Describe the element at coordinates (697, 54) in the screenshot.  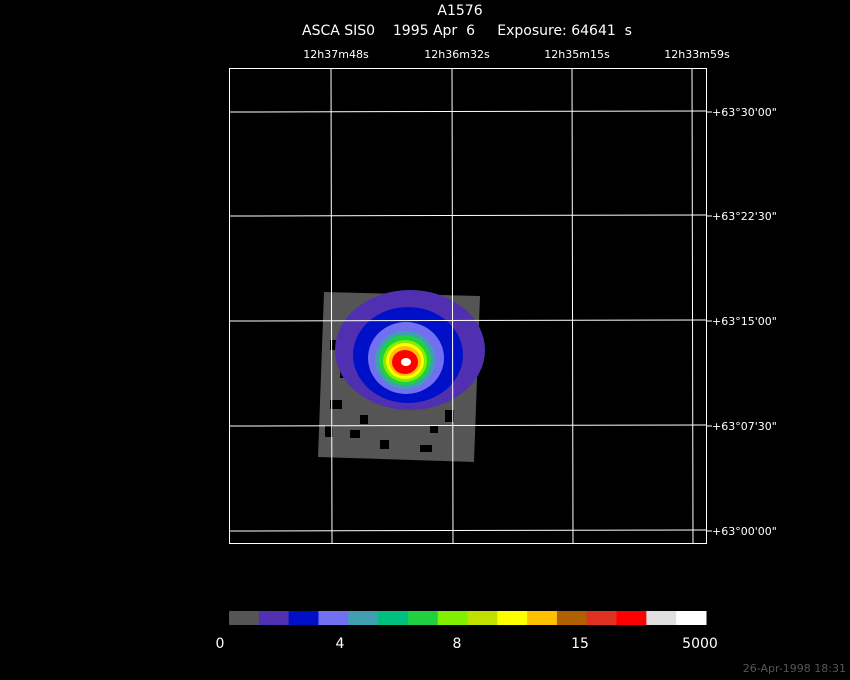
I see `ra-label: 12h33m59s` at that location.